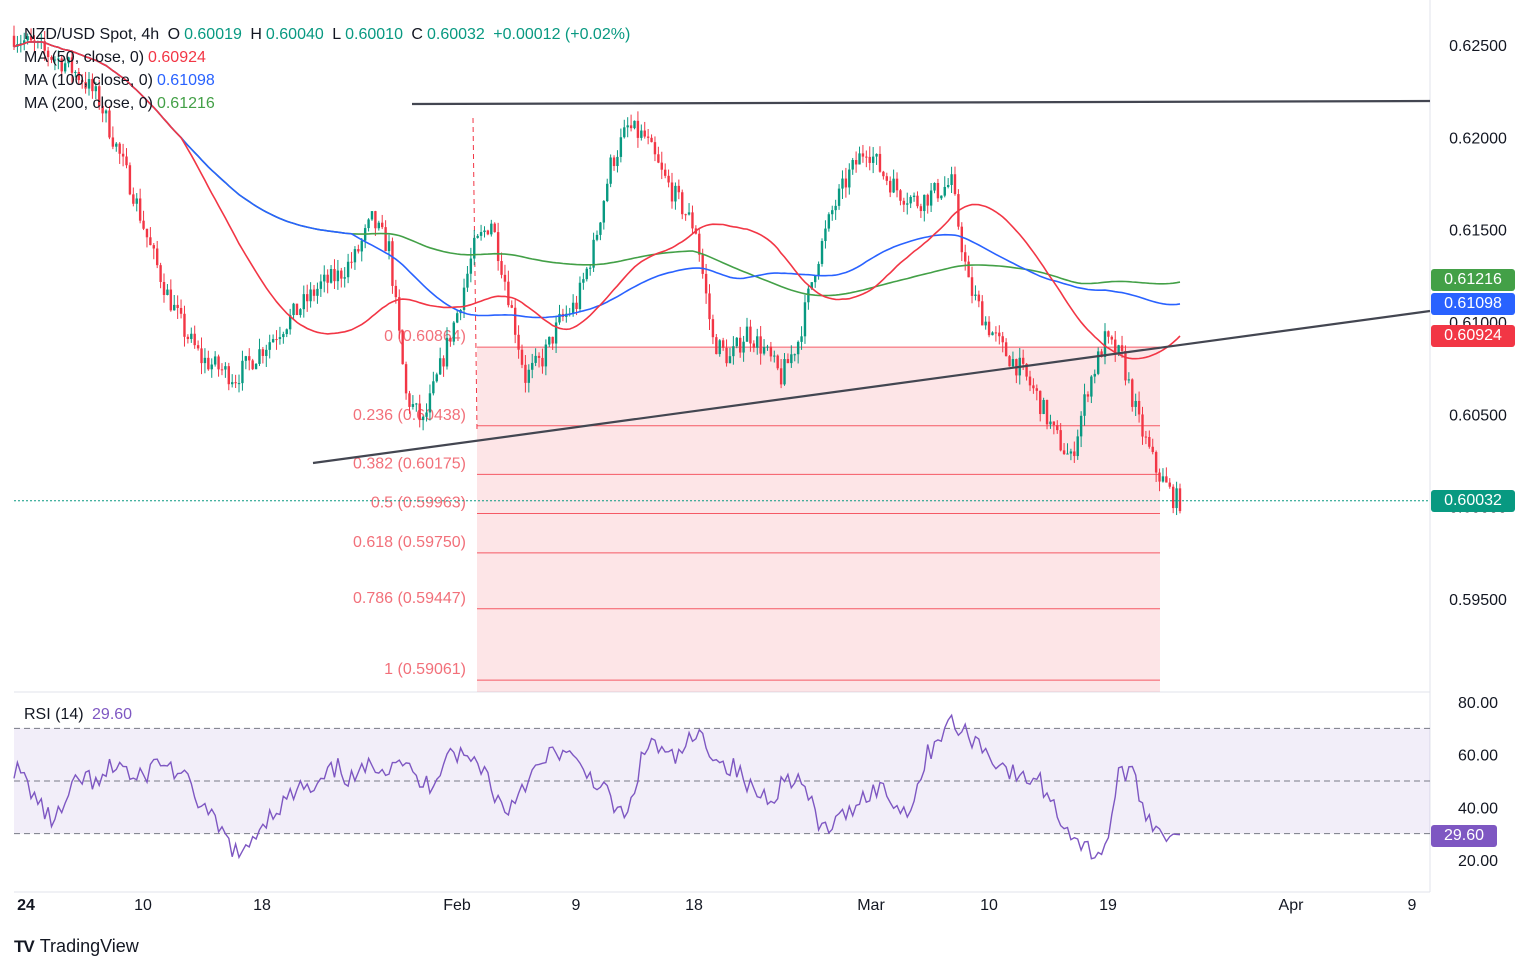 The width and height of the screenshot is (1536, 971). I want to click on rsi-label: RSI (14), so click(54, 714).